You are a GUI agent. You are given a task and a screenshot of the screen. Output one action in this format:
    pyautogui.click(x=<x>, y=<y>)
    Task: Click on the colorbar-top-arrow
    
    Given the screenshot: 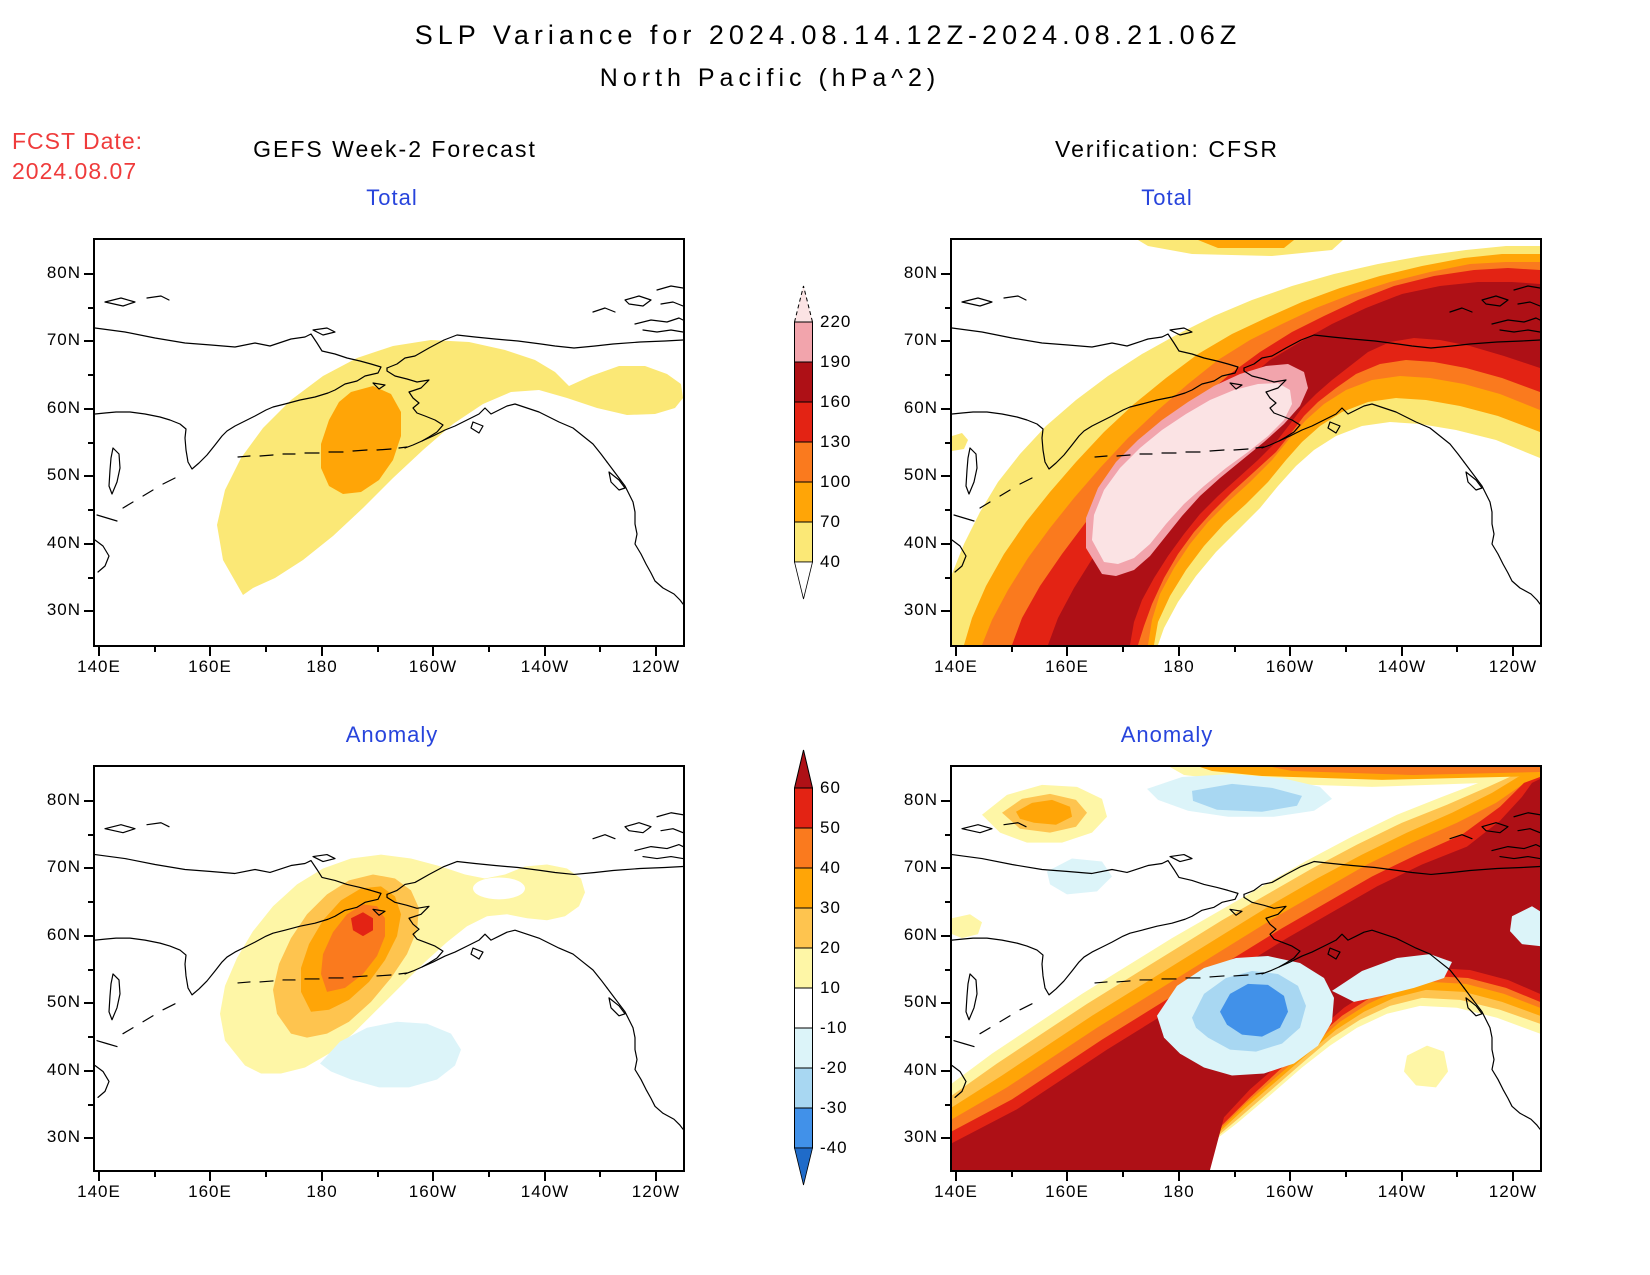 What is the action you would take?
    pyautogui.click(x=803, y=769)
    